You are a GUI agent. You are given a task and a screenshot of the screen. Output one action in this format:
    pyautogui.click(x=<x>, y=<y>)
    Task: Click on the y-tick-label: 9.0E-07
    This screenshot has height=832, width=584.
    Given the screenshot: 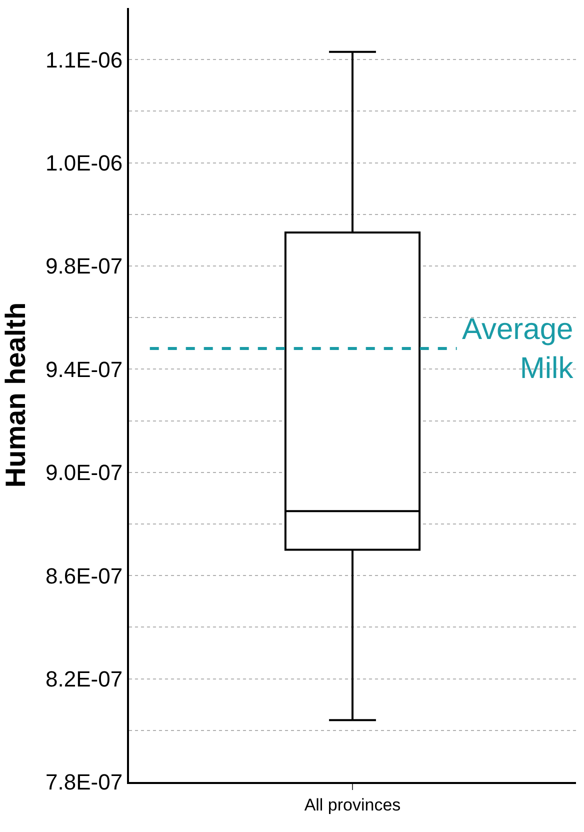 What is the action you would take?
    pyautogui.click(x=84, y=473)
    